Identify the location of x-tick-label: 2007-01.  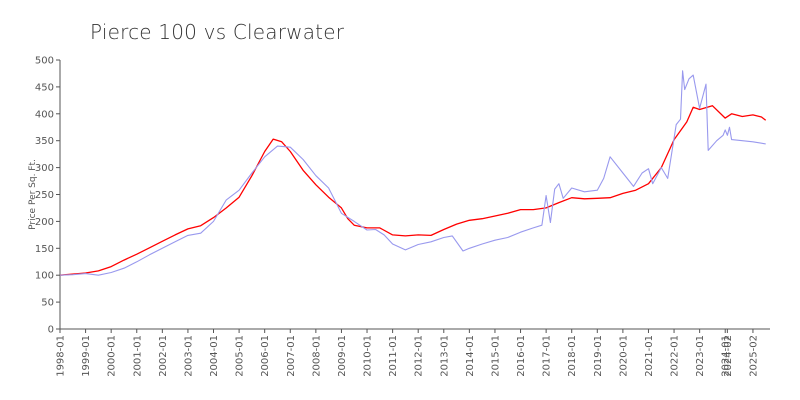
(291, 356).